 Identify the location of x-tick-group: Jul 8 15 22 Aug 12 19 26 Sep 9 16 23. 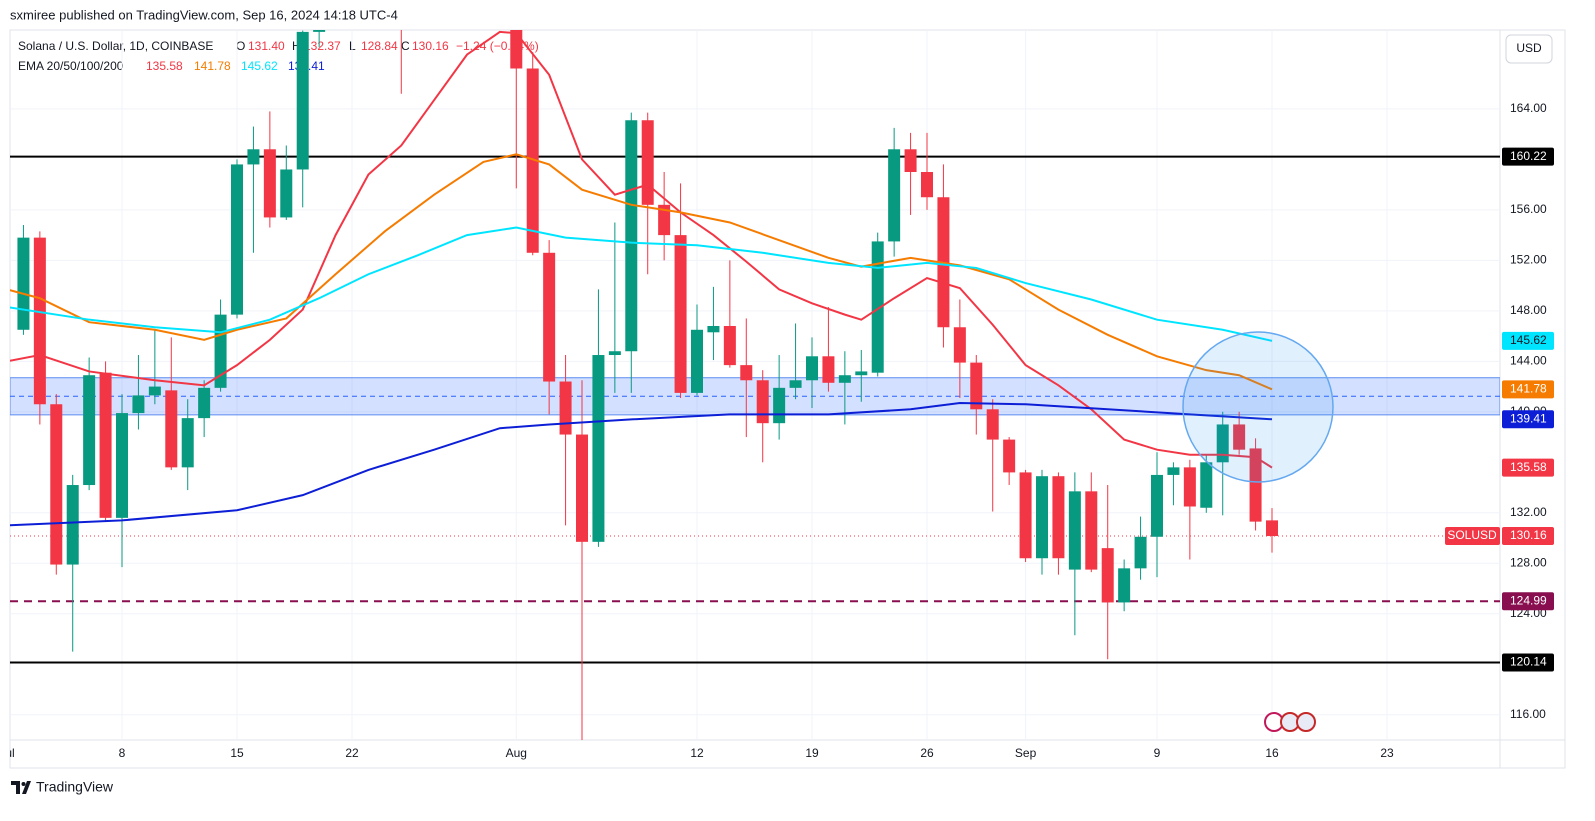
(697, 753).